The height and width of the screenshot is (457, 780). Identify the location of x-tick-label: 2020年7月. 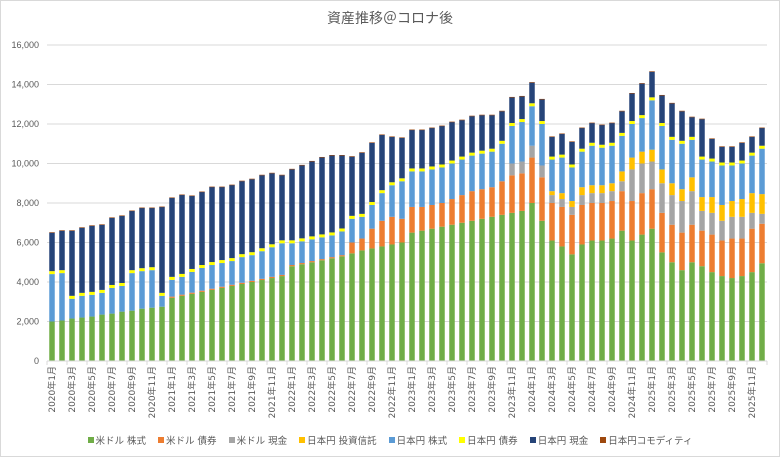
(112, 389).